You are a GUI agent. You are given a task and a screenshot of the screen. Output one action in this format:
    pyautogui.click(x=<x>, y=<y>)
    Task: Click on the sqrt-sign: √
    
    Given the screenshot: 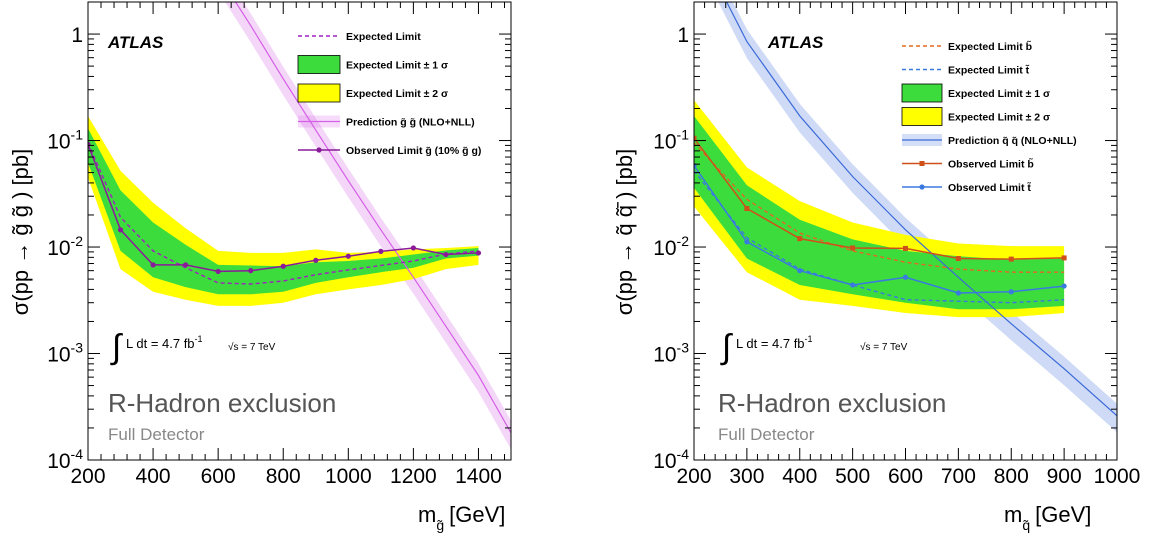 What is the action you would take?
    pyautogui.click(x=231, y=347)
    